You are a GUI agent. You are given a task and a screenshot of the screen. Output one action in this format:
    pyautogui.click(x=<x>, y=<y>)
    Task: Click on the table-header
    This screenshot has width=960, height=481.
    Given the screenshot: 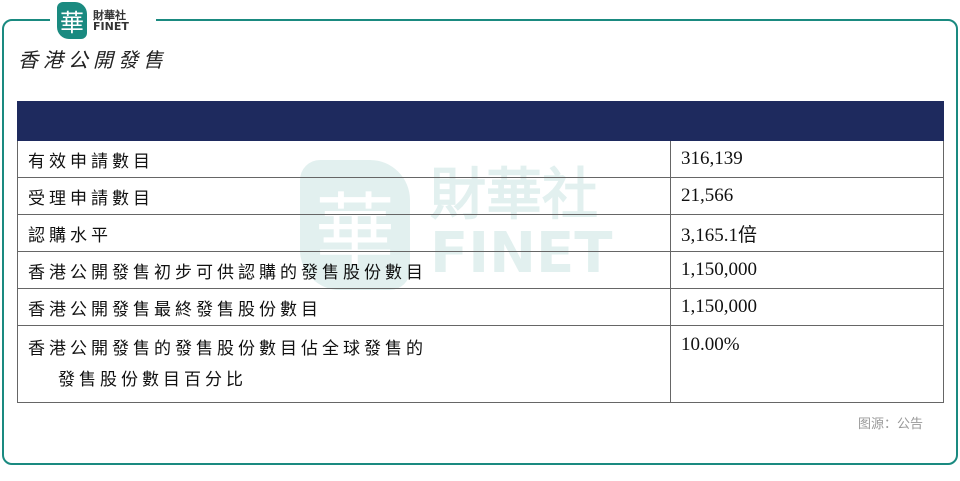 What is the action you would take?
    pyautogui.click(x=480, y=121)
    